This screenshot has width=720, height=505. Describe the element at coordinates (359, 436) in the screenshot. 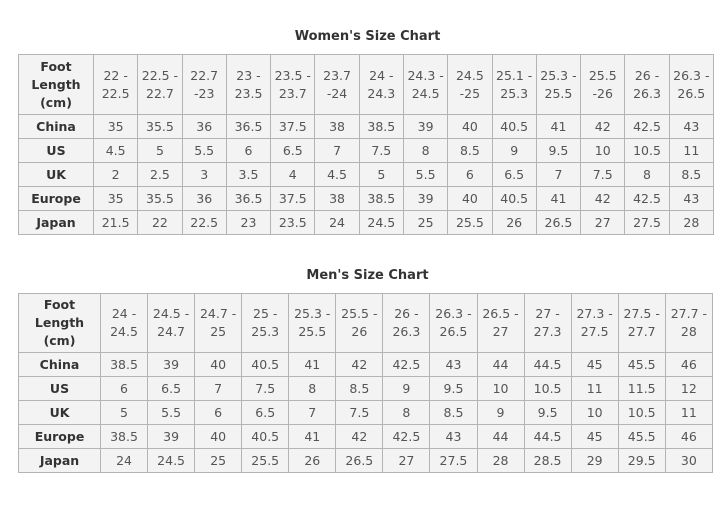

I see `size-cell: 42` at that location.